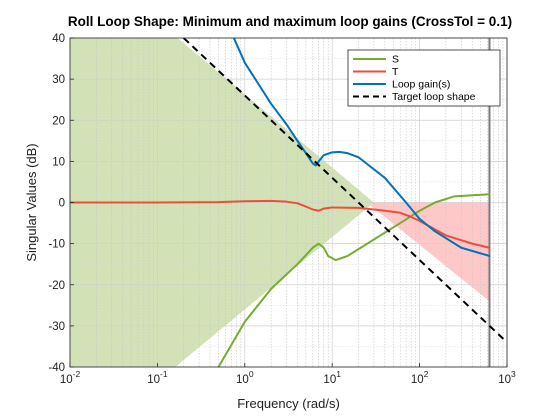 The width and height of the screenshot is (560, 420). What do you see at coordinates (426, 374) in the screenshot?
I see `x-tick-exponent: 2` at bounding box center [426, 374].